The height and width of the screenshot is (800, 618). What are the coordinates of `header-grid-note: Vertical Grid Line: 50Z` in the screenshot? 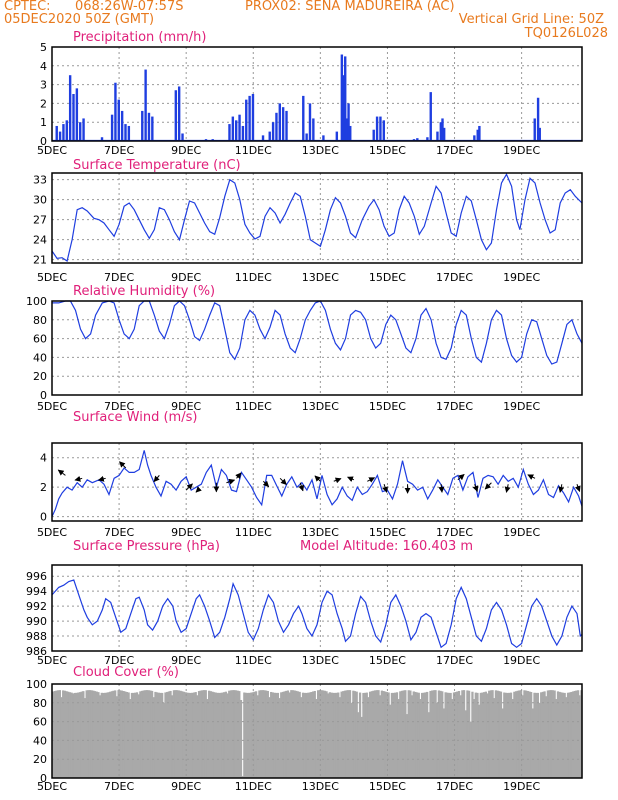 It's located at (531, 19).